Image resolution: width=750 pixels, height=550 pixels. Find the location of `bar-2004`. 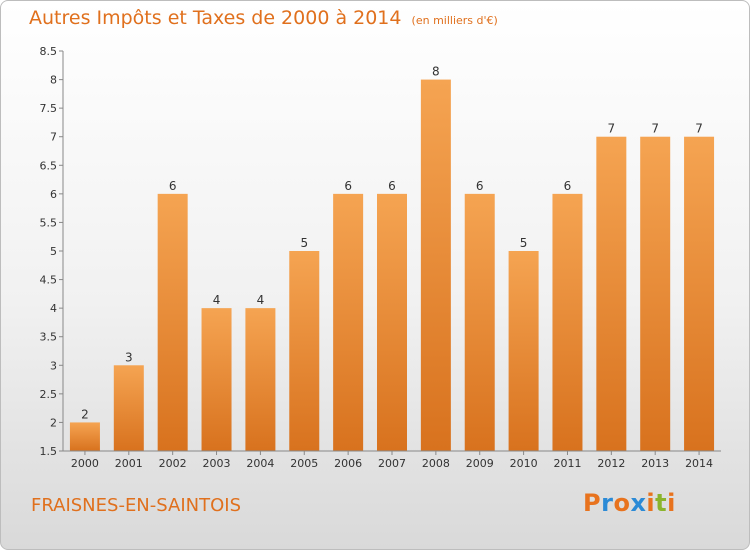

bar-2004 is located at coordinates (260, 379).